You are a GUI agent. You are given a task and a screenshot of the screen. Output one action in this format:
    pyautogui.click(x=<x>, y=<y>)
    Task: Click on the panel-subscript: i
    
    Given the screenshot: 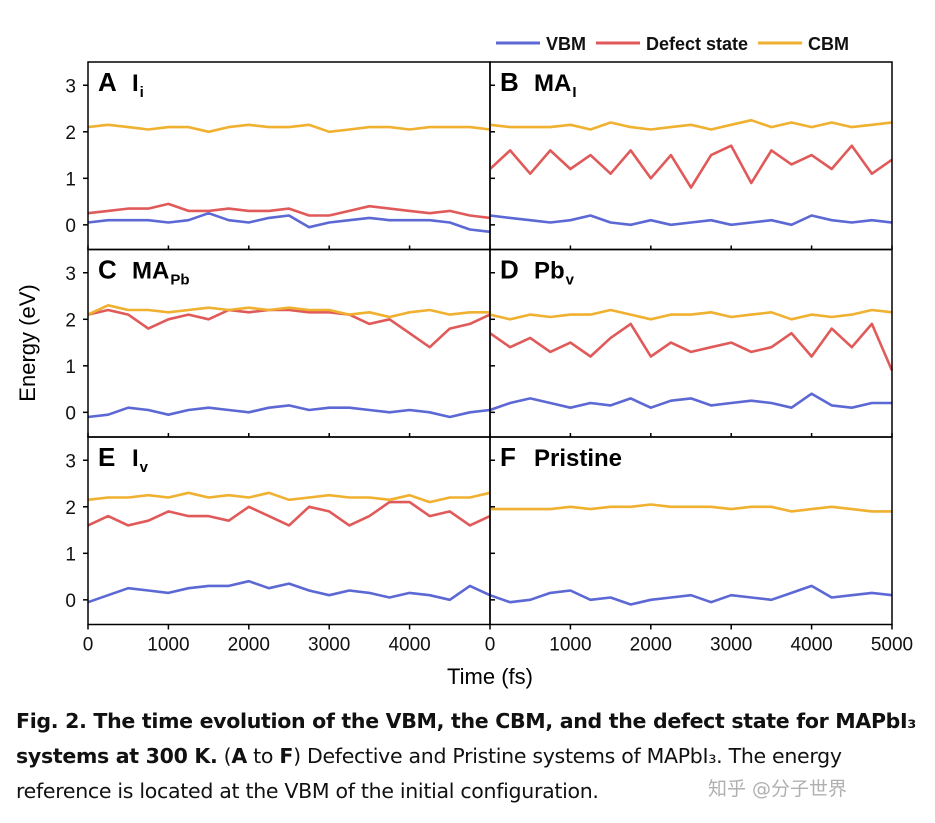 What is the action you would take?
    pyautogui.click(x=142, y=92)
    